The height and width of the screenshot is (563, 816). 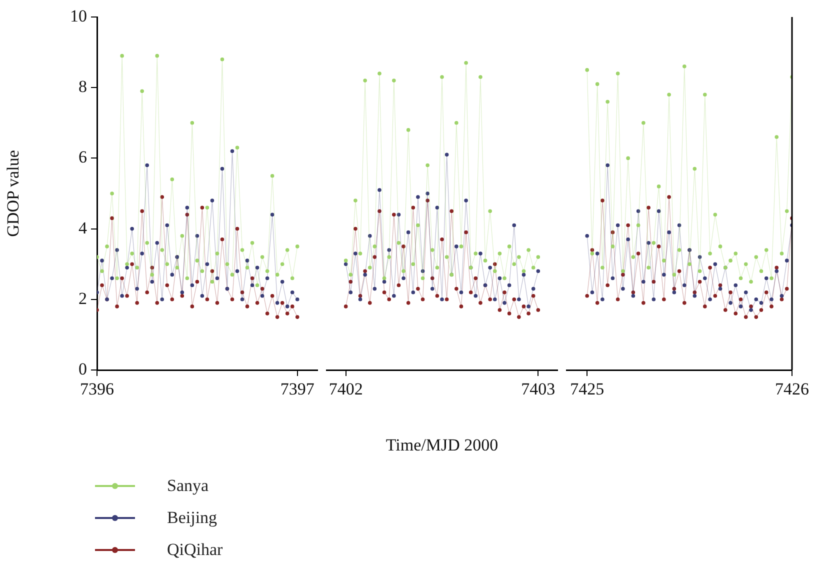 I want to click on x-tick-label: 7425, so click(x=587, y=389).